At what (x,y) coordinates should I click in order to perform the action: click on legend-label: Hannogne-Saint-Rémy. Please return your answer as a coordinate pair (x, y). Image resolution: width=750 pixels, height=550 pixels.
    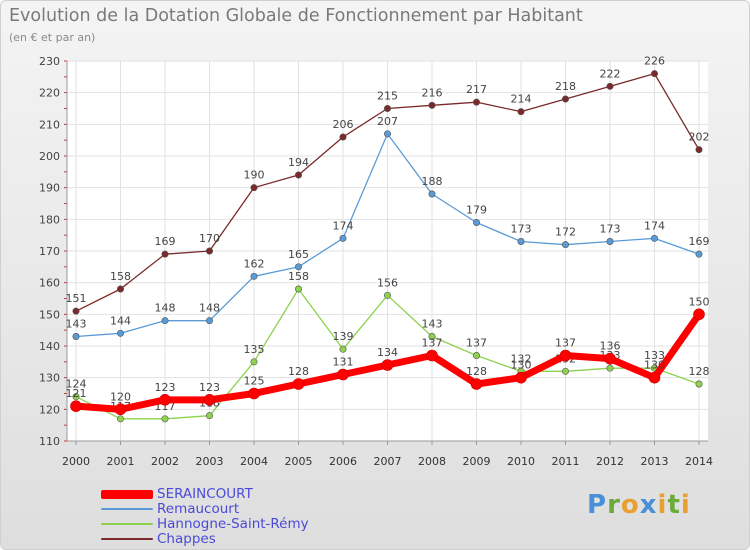
    Looking at the image, I should click on (233, 524).